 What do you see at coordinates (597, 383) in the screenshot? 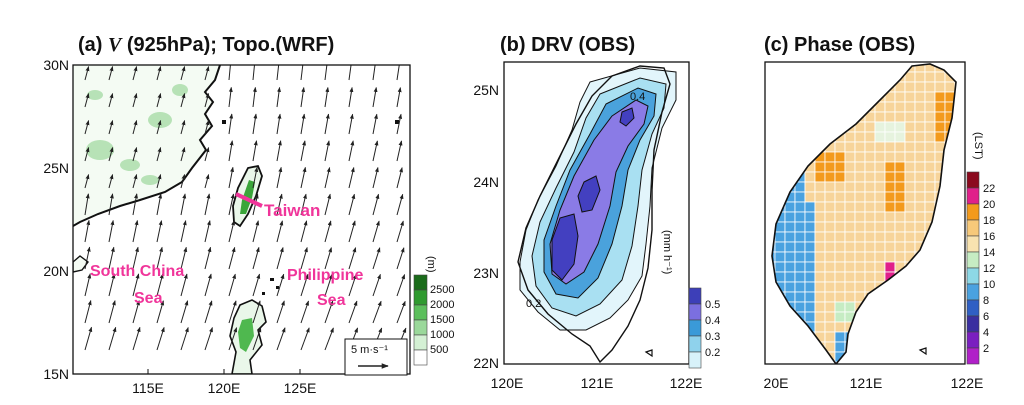
I see `tick-b-121e: 121E` at bounding box center [597, 383].